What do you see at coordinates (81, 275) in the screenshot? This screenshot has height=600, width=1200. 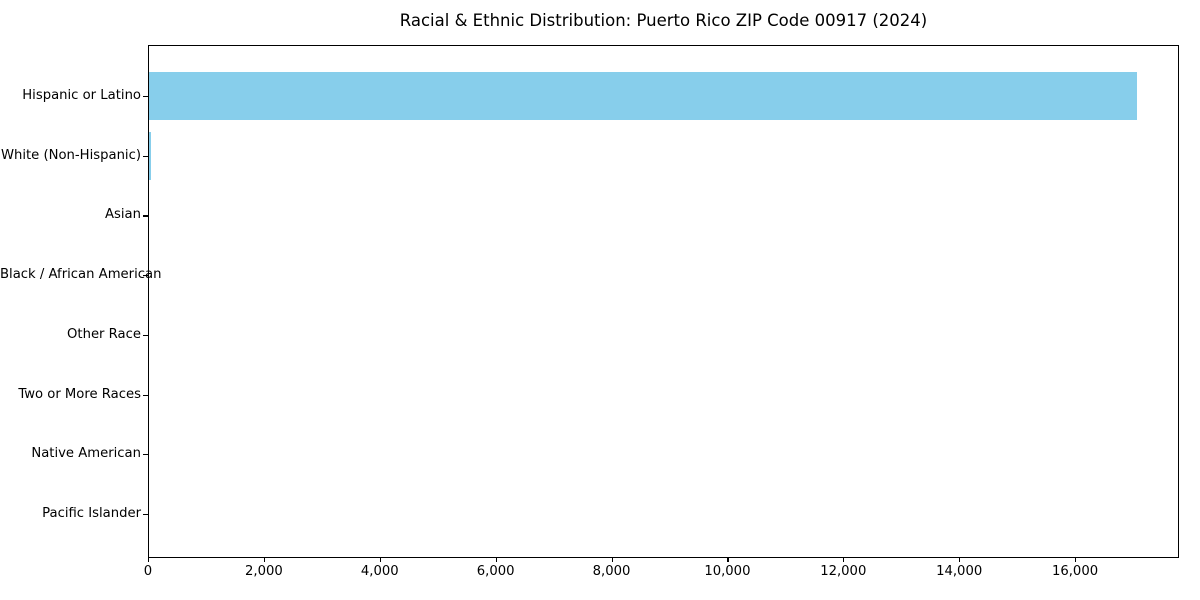 I see `y-tick-label: Black / African American` at bounding box center [81, 275].